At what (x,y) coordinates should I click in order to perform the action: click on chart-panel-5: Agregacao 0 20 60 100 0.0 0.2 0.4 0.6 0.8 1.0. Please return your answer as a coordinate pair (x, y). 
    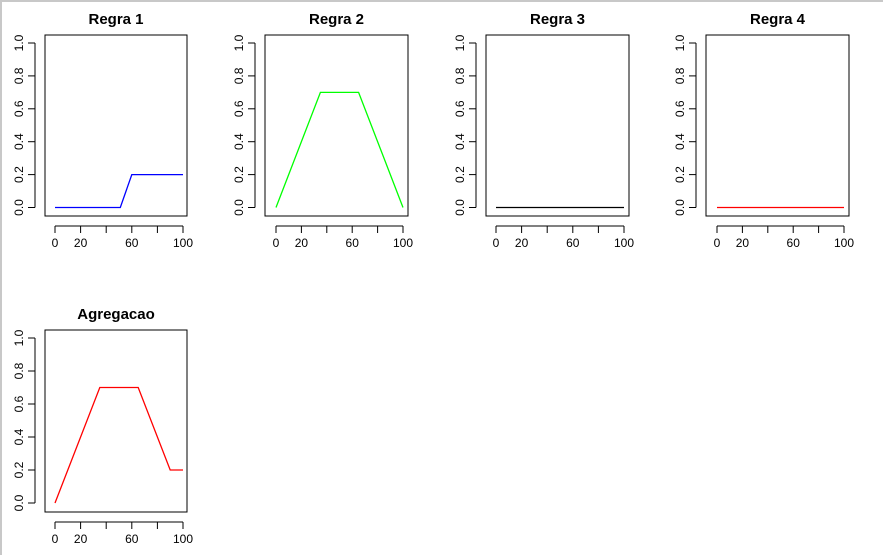
    Looking at the image, I should click on (102, 426).